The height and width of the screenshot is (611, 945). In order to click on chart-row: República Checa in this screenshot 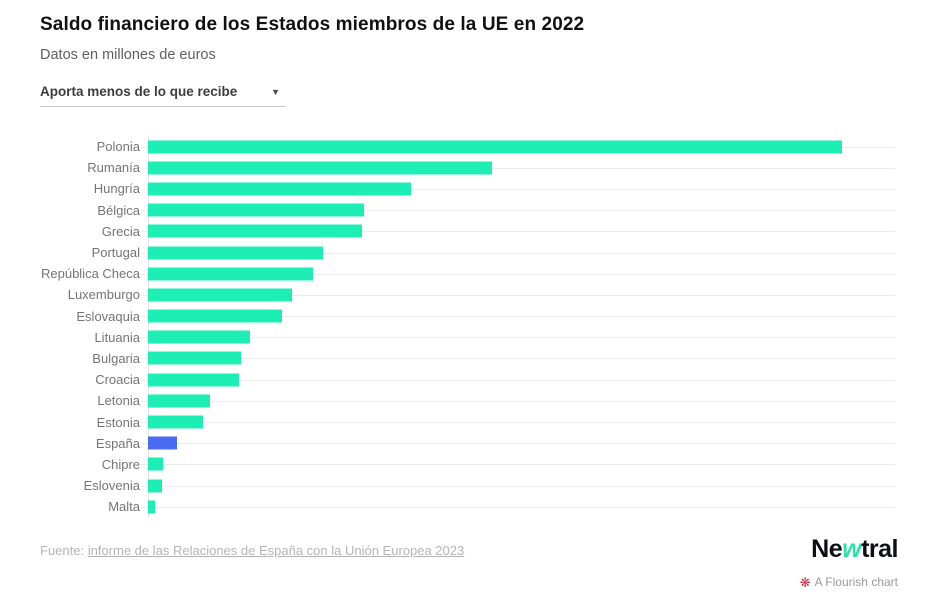, I will do `click(467, 273)`.